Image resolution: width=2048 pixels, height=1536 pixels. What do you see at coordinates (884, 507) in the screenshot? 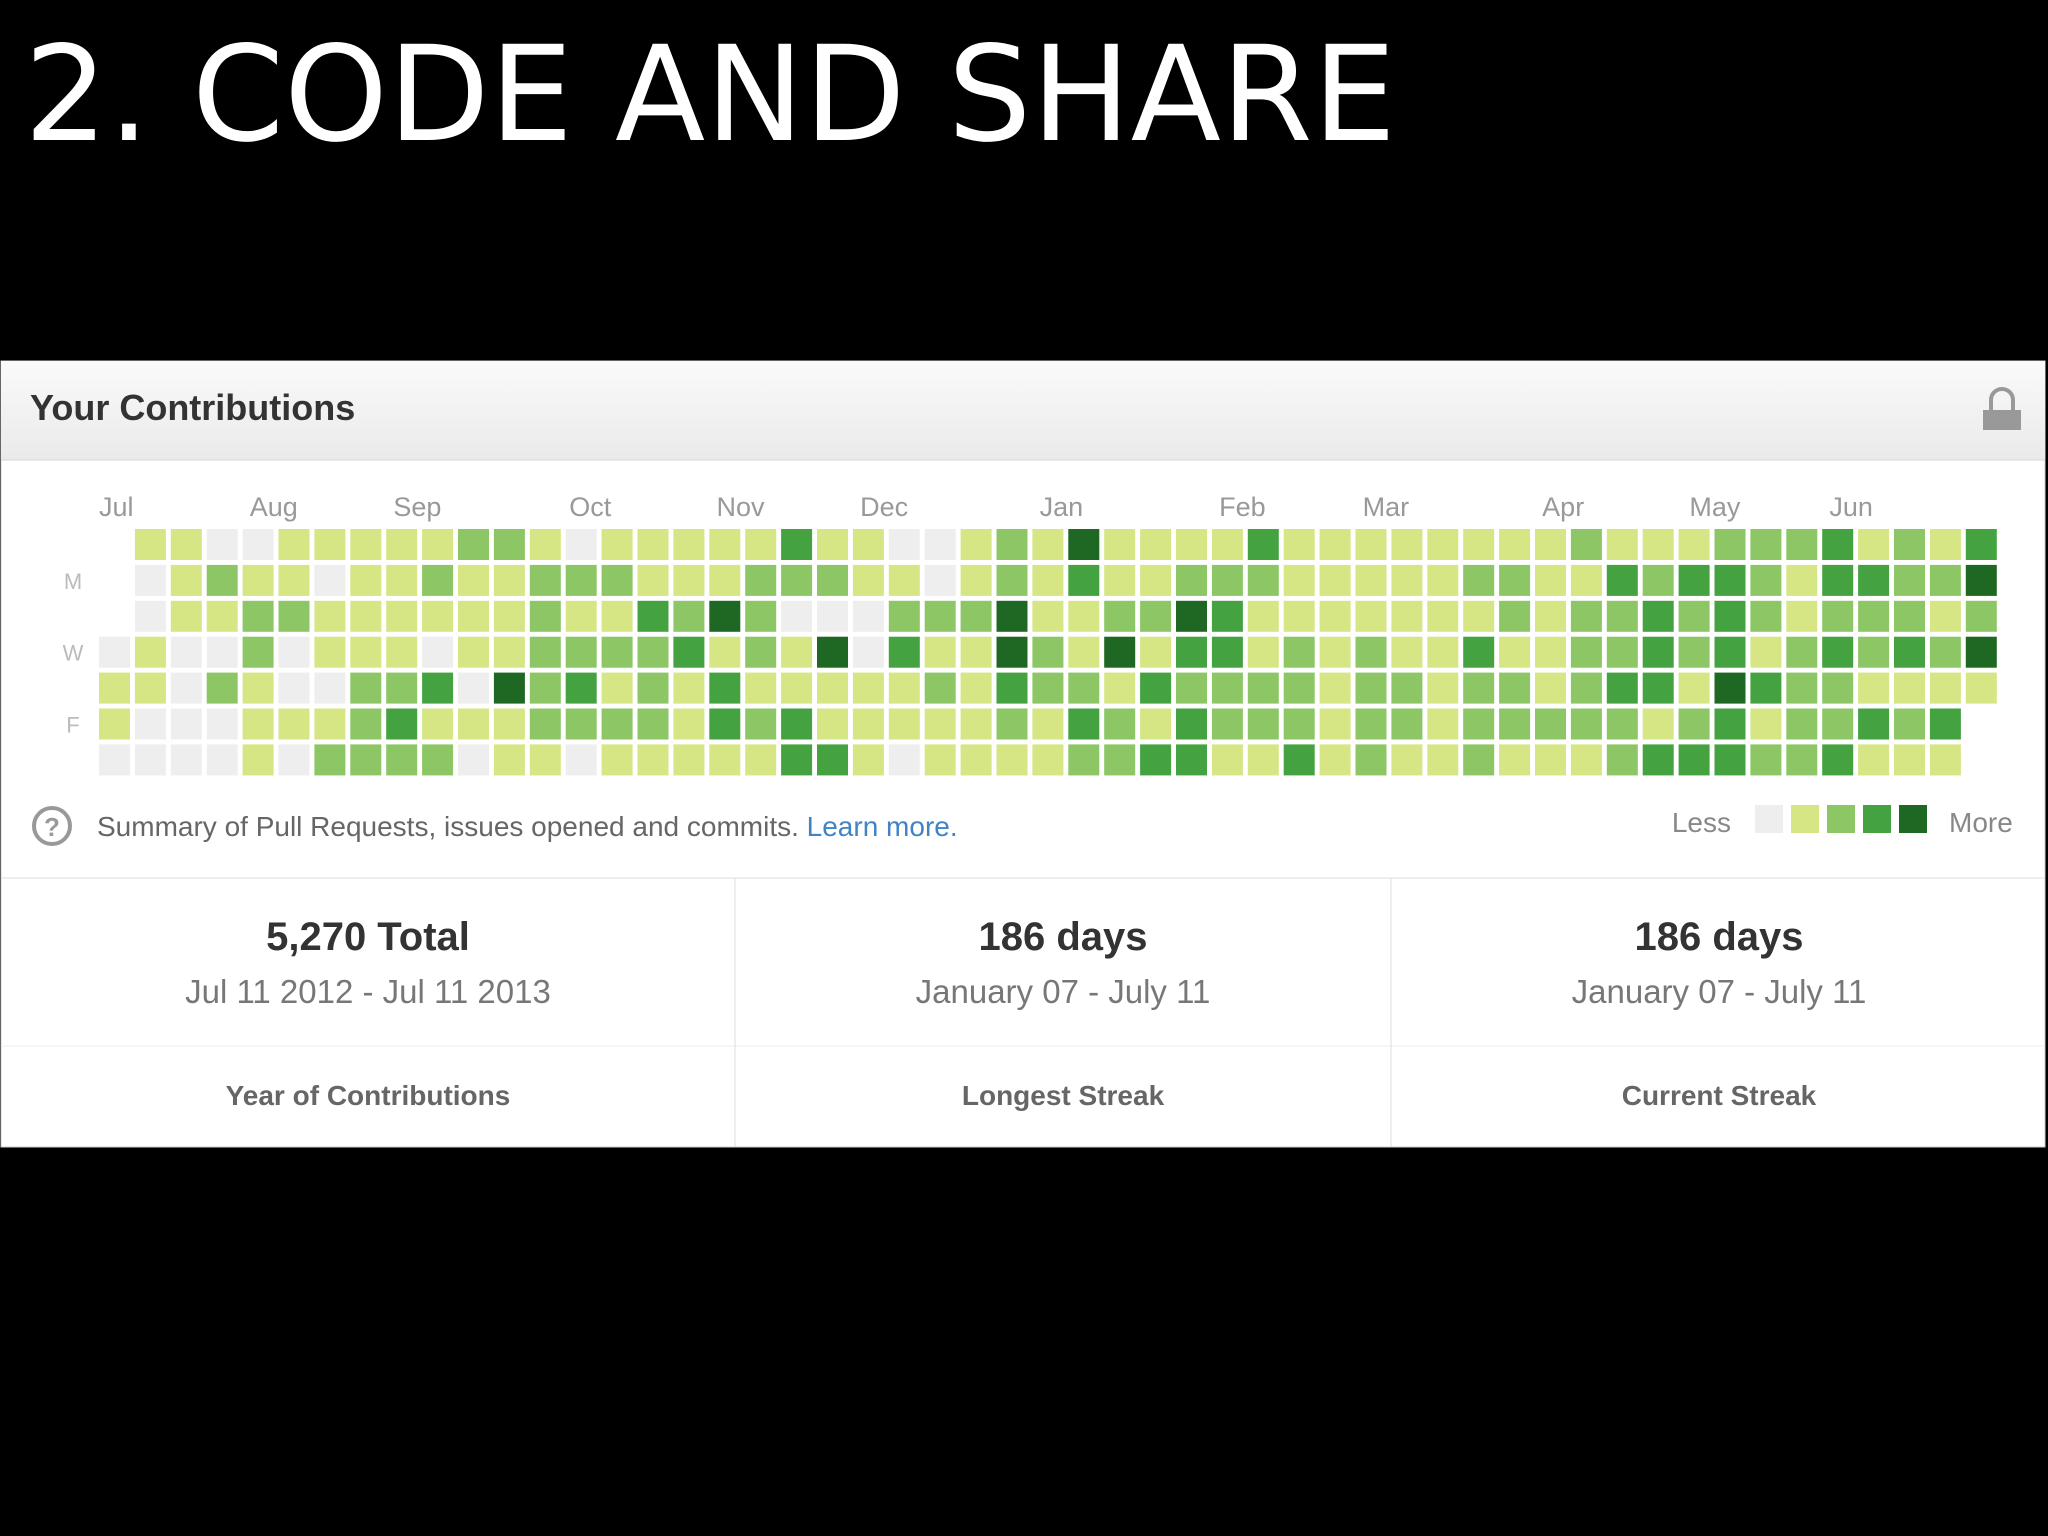
I see `month-label: Dec` at bounding box center [884, 507].